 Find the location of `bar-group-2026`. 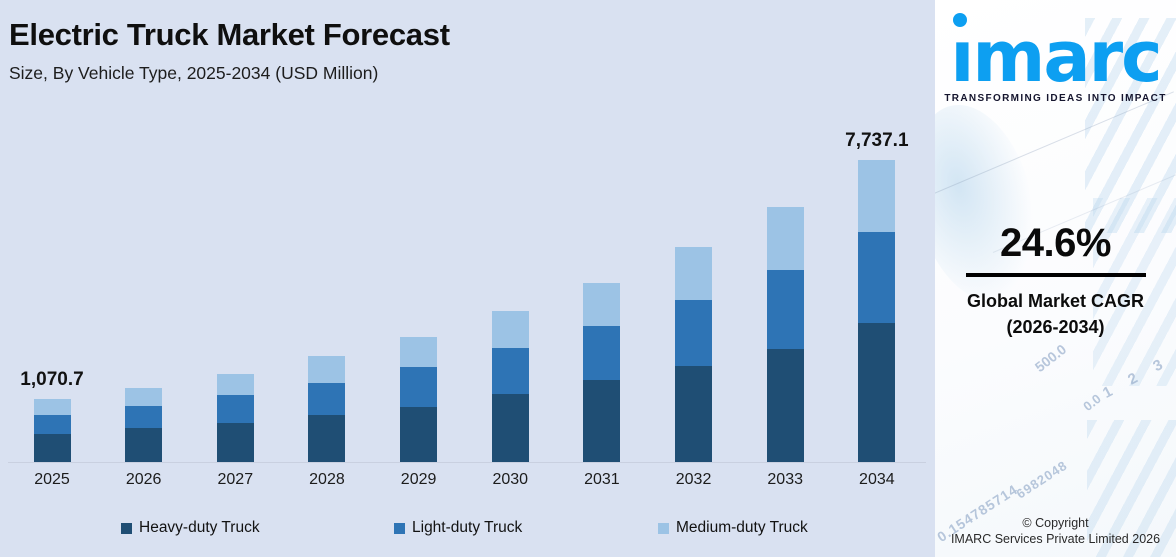

bar-group-2026 is located at coordinates (144, 425).